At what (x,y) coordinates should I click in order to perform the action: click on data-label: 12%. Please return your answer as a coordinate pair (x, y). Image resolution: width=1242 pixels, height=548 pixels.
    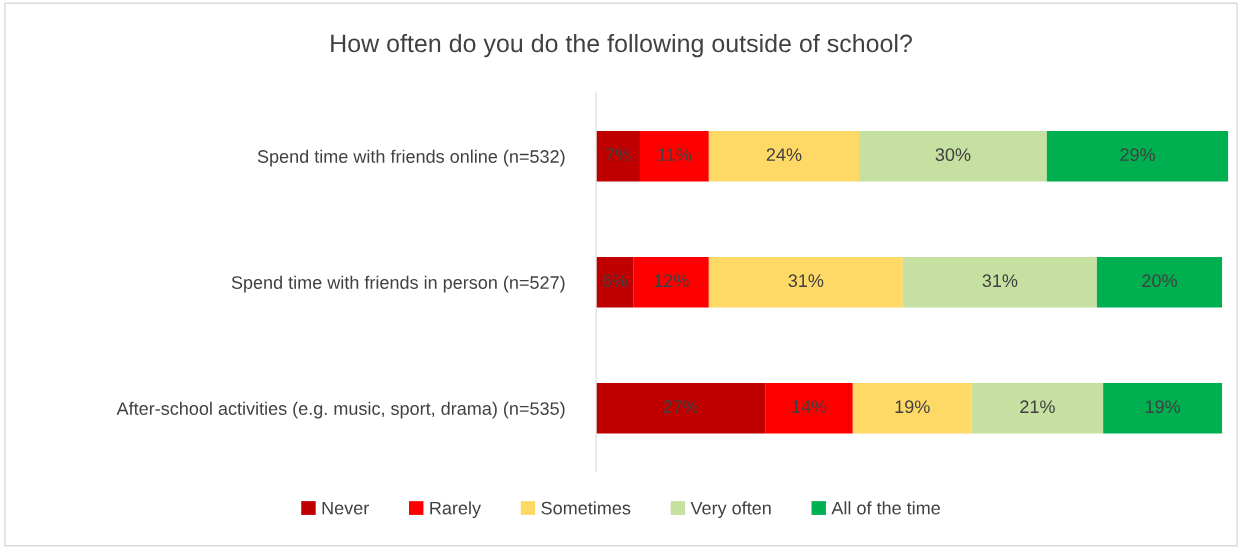
    Looking at the image, I should click on (671, 280).